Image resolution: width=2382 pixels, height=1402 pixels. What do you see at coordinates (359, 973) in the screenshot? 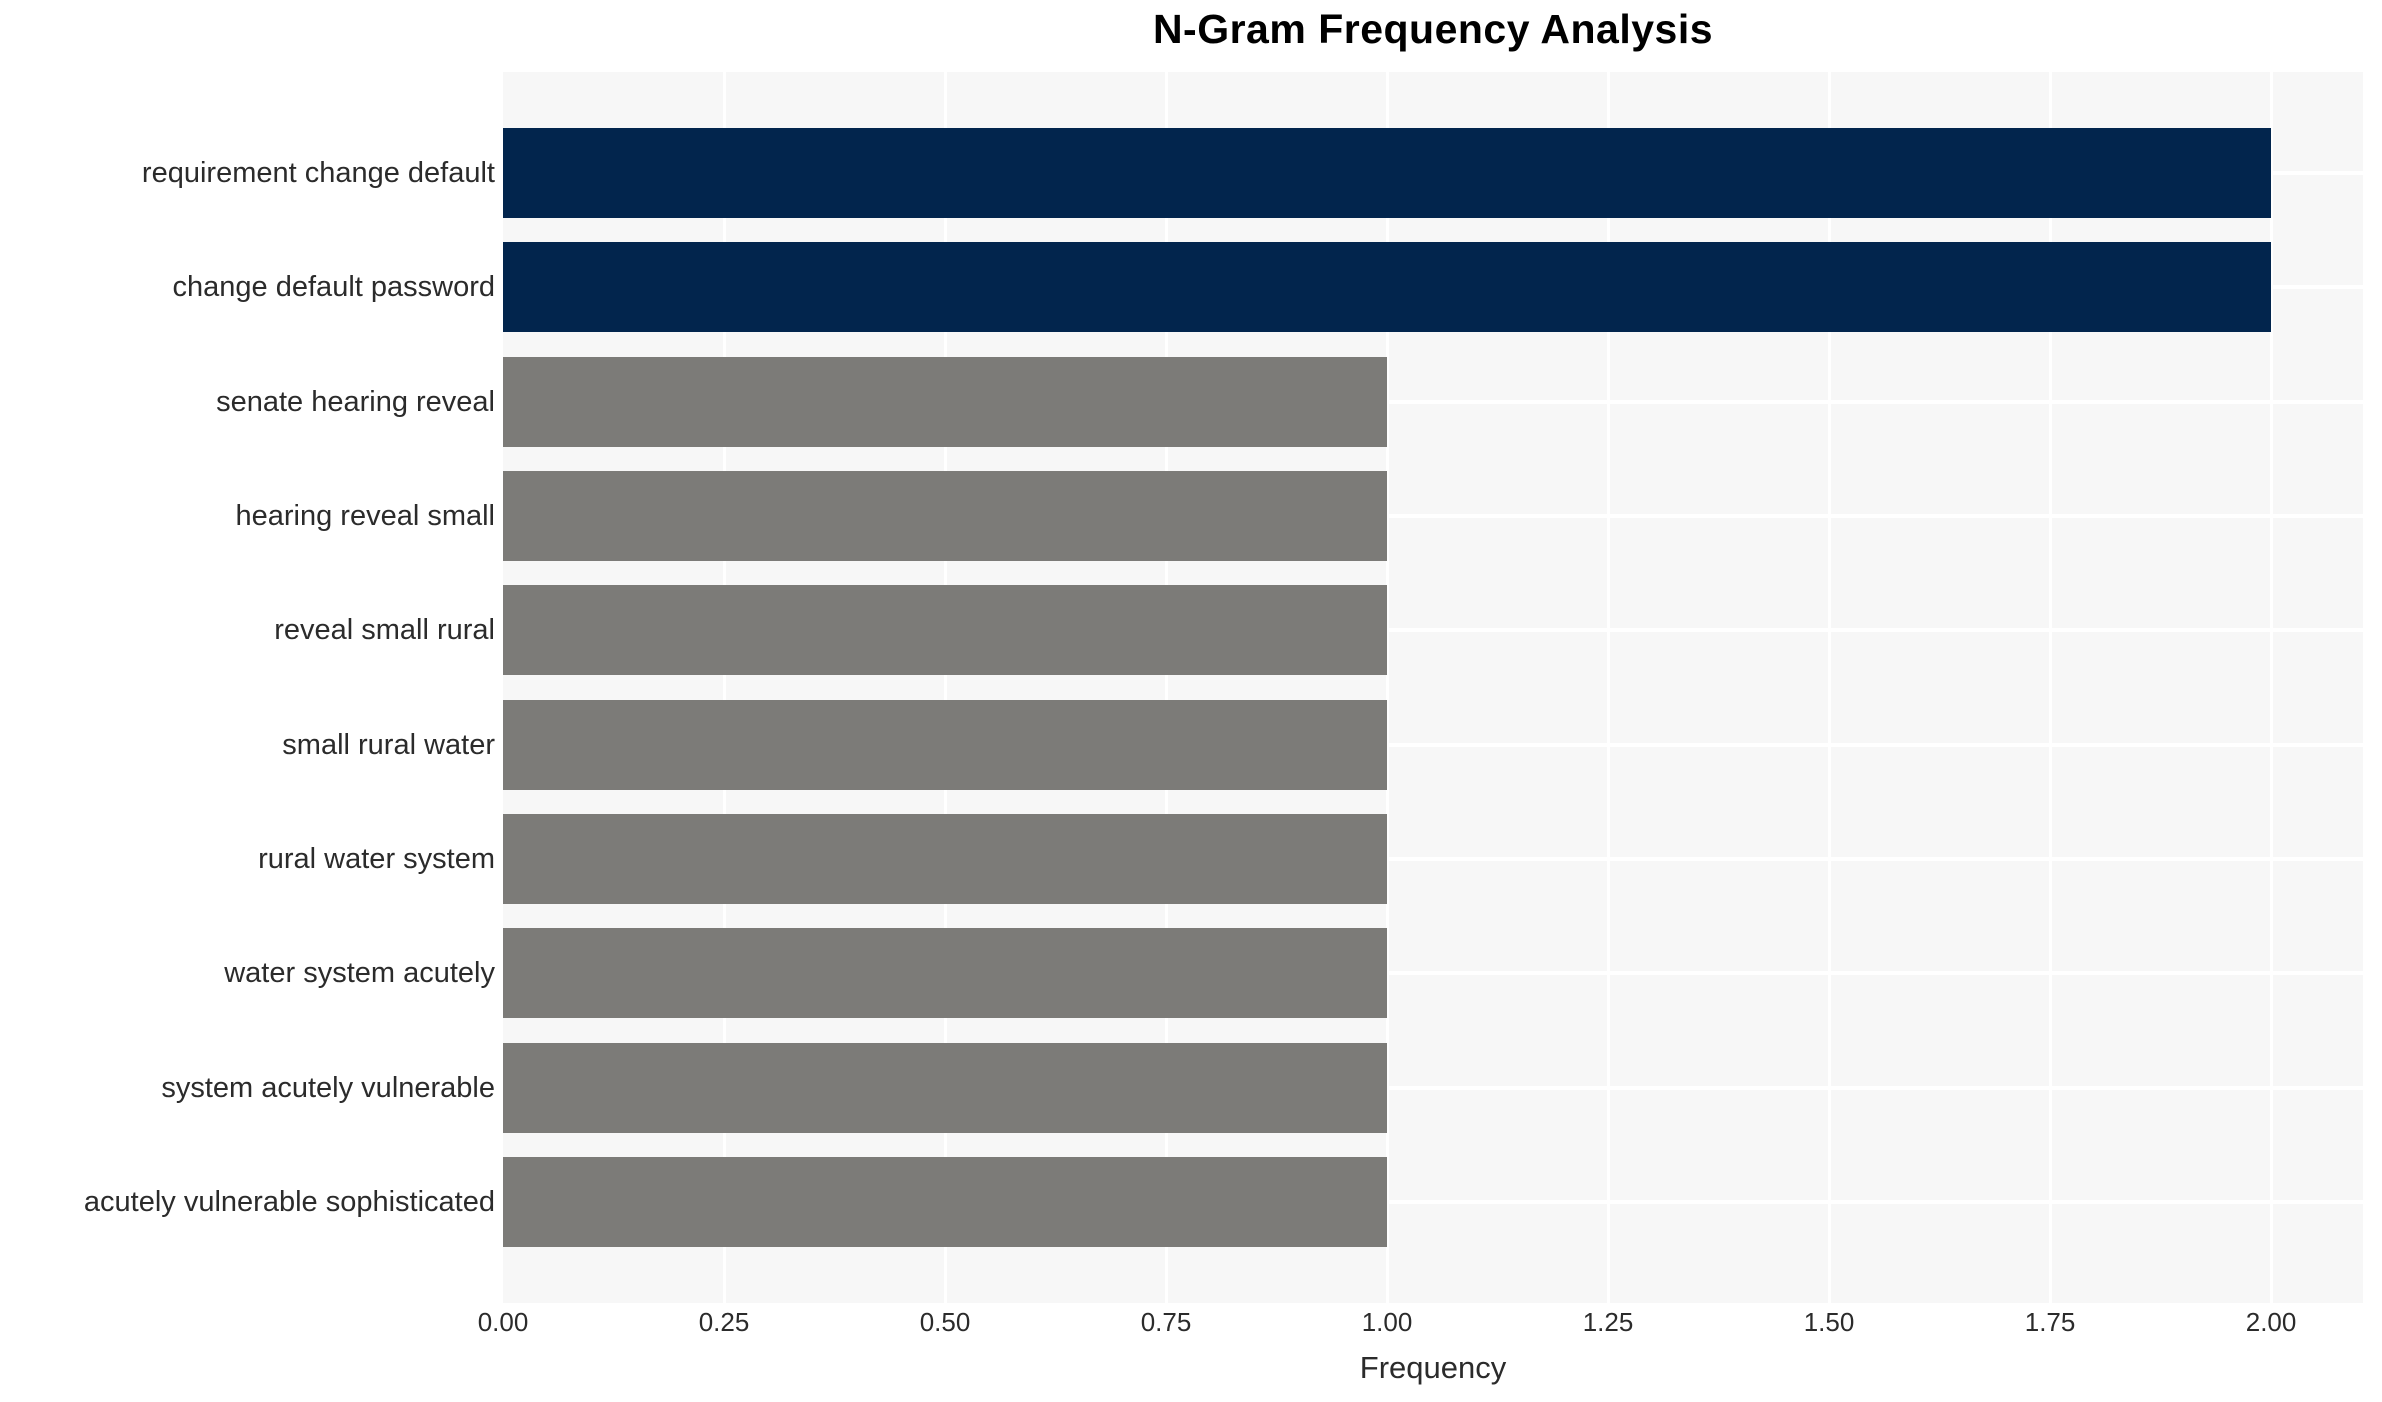
I see `y-tick-label-7: water system acutely` at bounding box center [359, 973].